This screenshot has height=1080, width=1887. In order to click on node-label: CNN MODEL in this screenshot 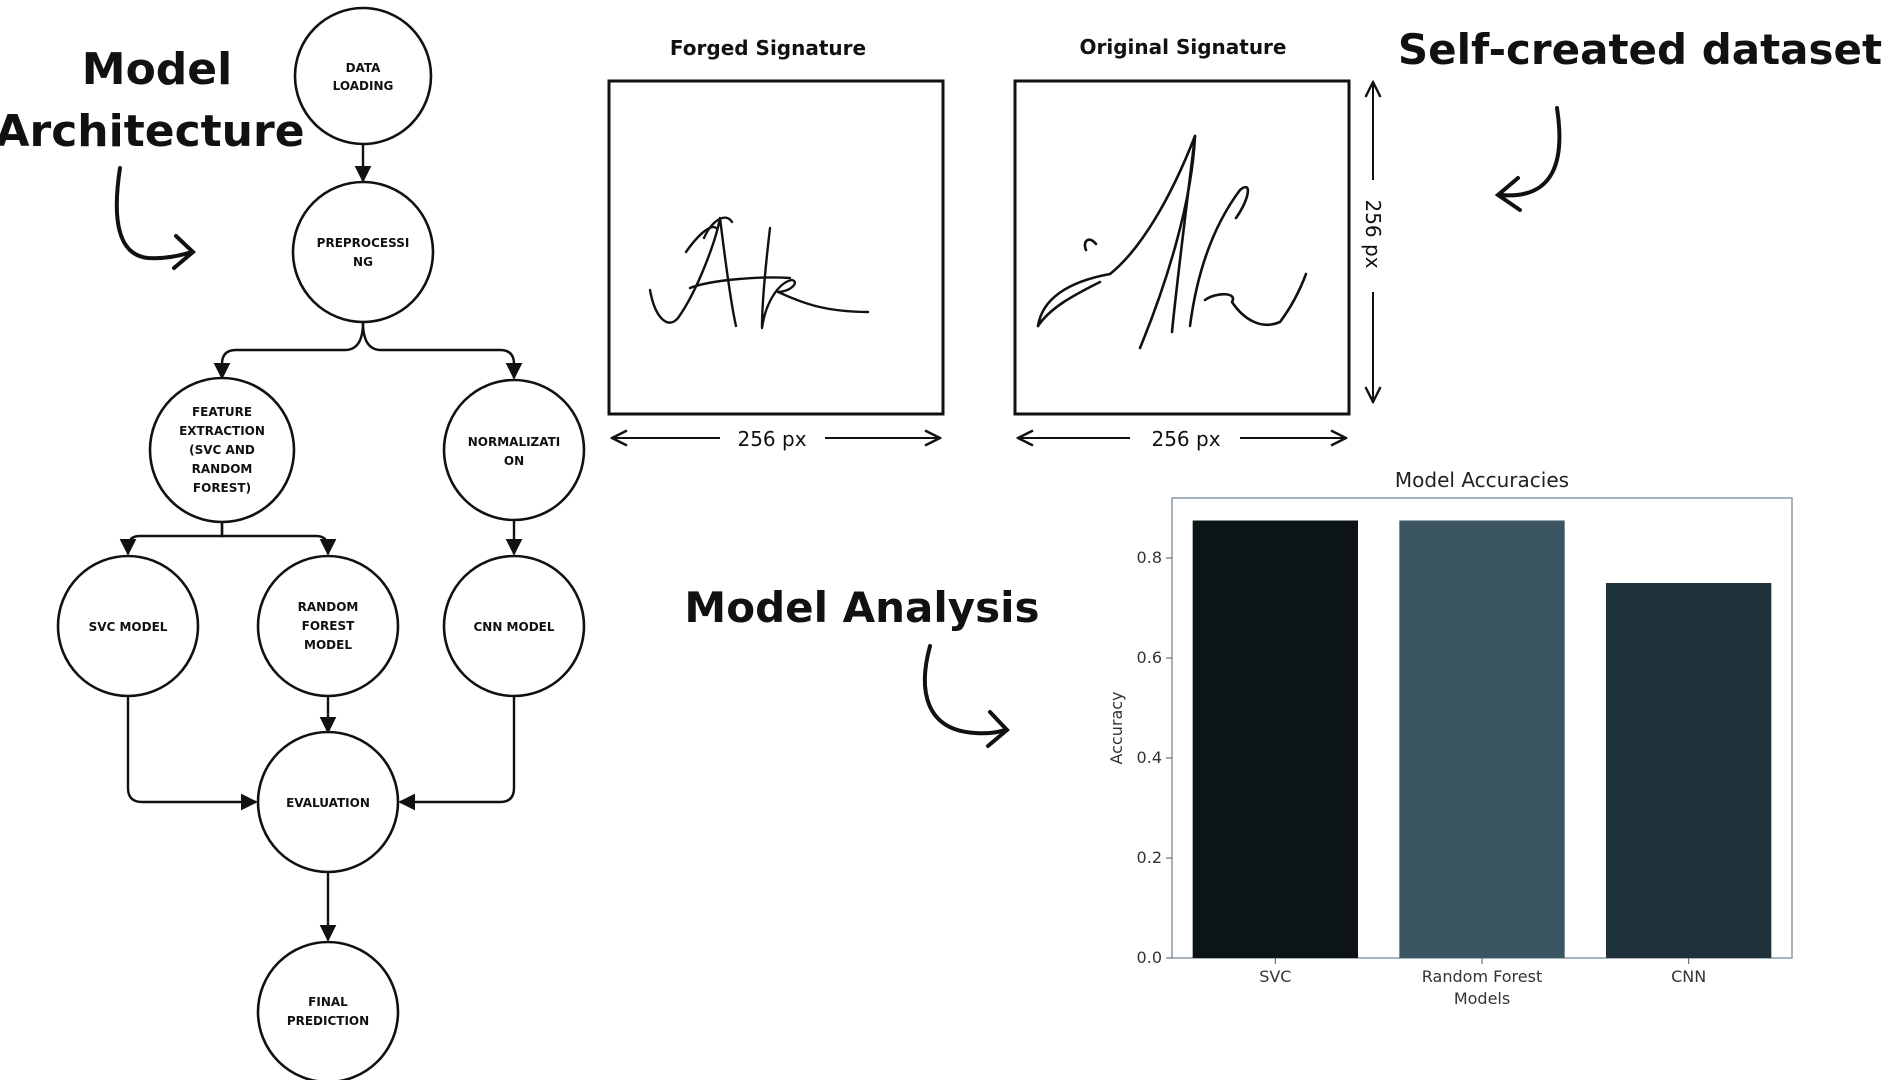, I will do `click(513, 627)`.